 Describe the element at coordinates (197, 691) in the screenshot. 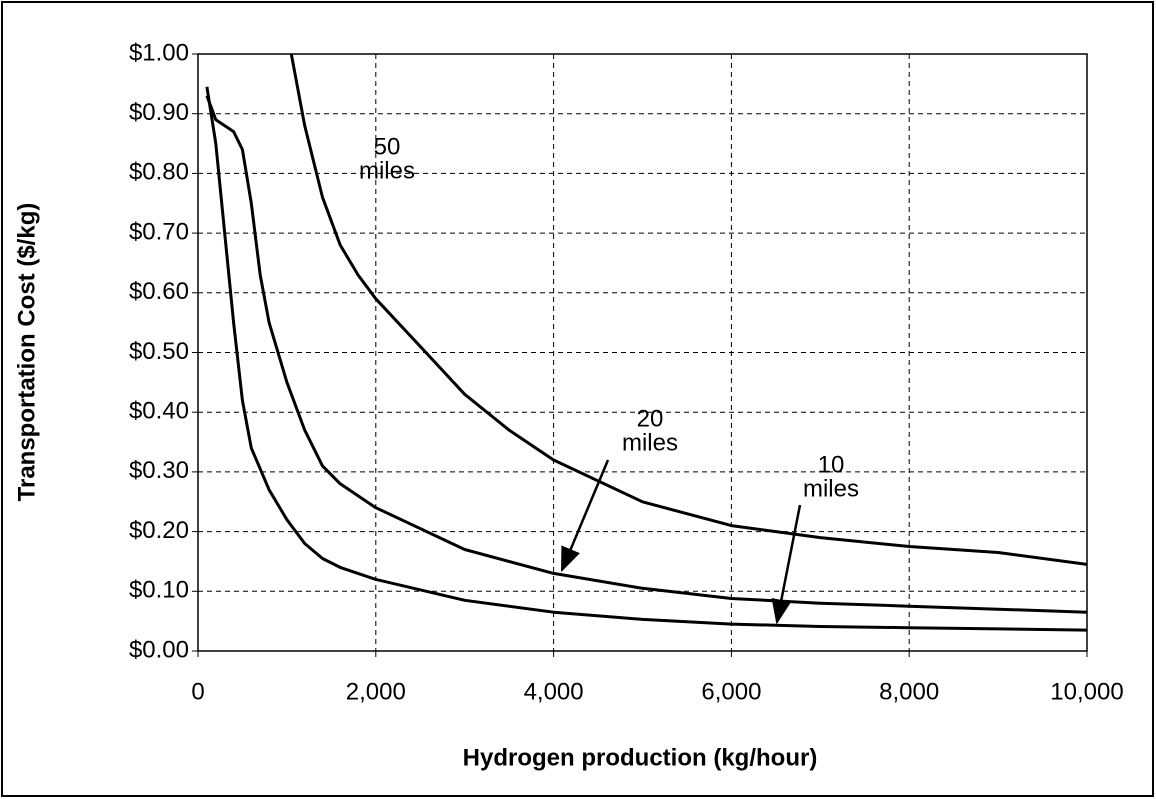

I see `x-tick-label: 0` at that location.